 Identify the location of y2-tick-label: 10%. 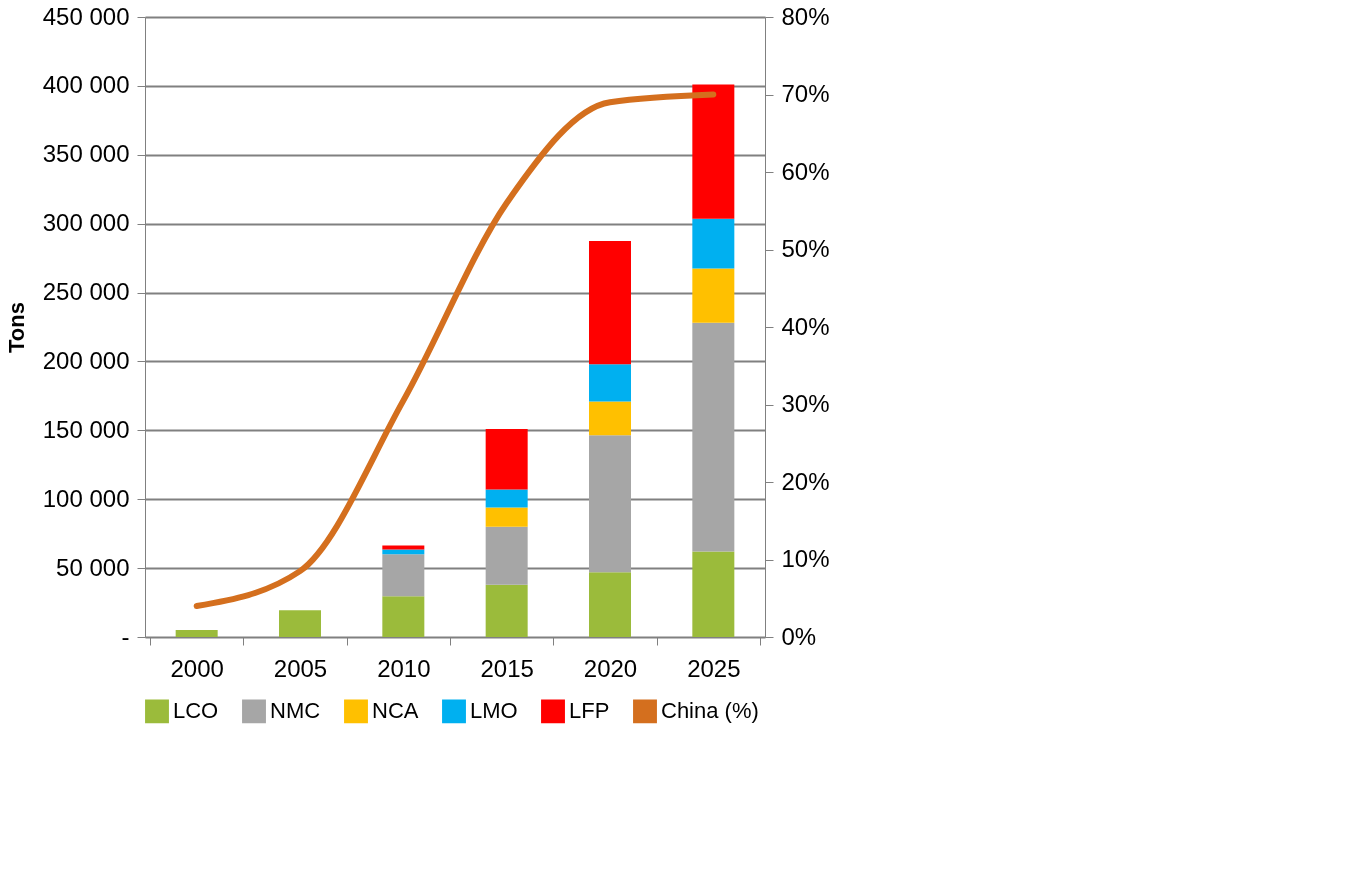
(805, 558).